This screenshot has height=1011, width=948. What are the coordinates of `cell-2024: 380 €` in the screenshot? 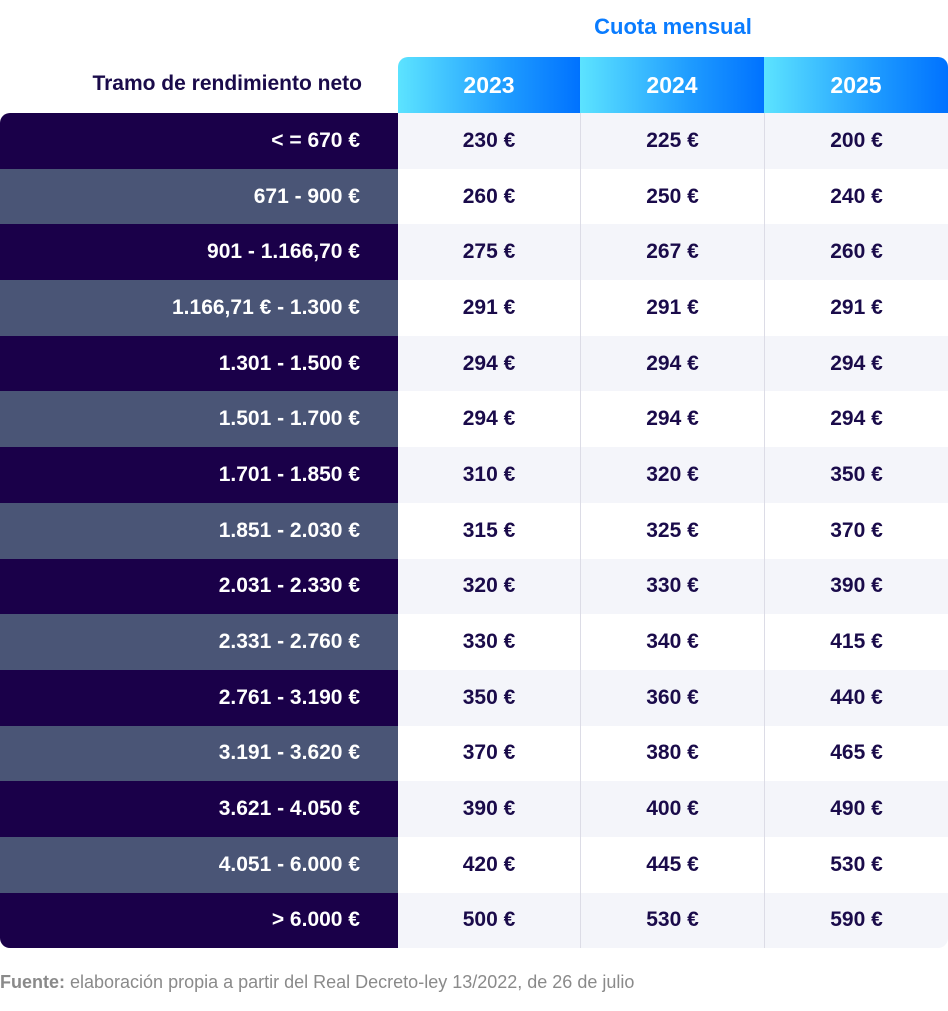 It's located at (672, 753).